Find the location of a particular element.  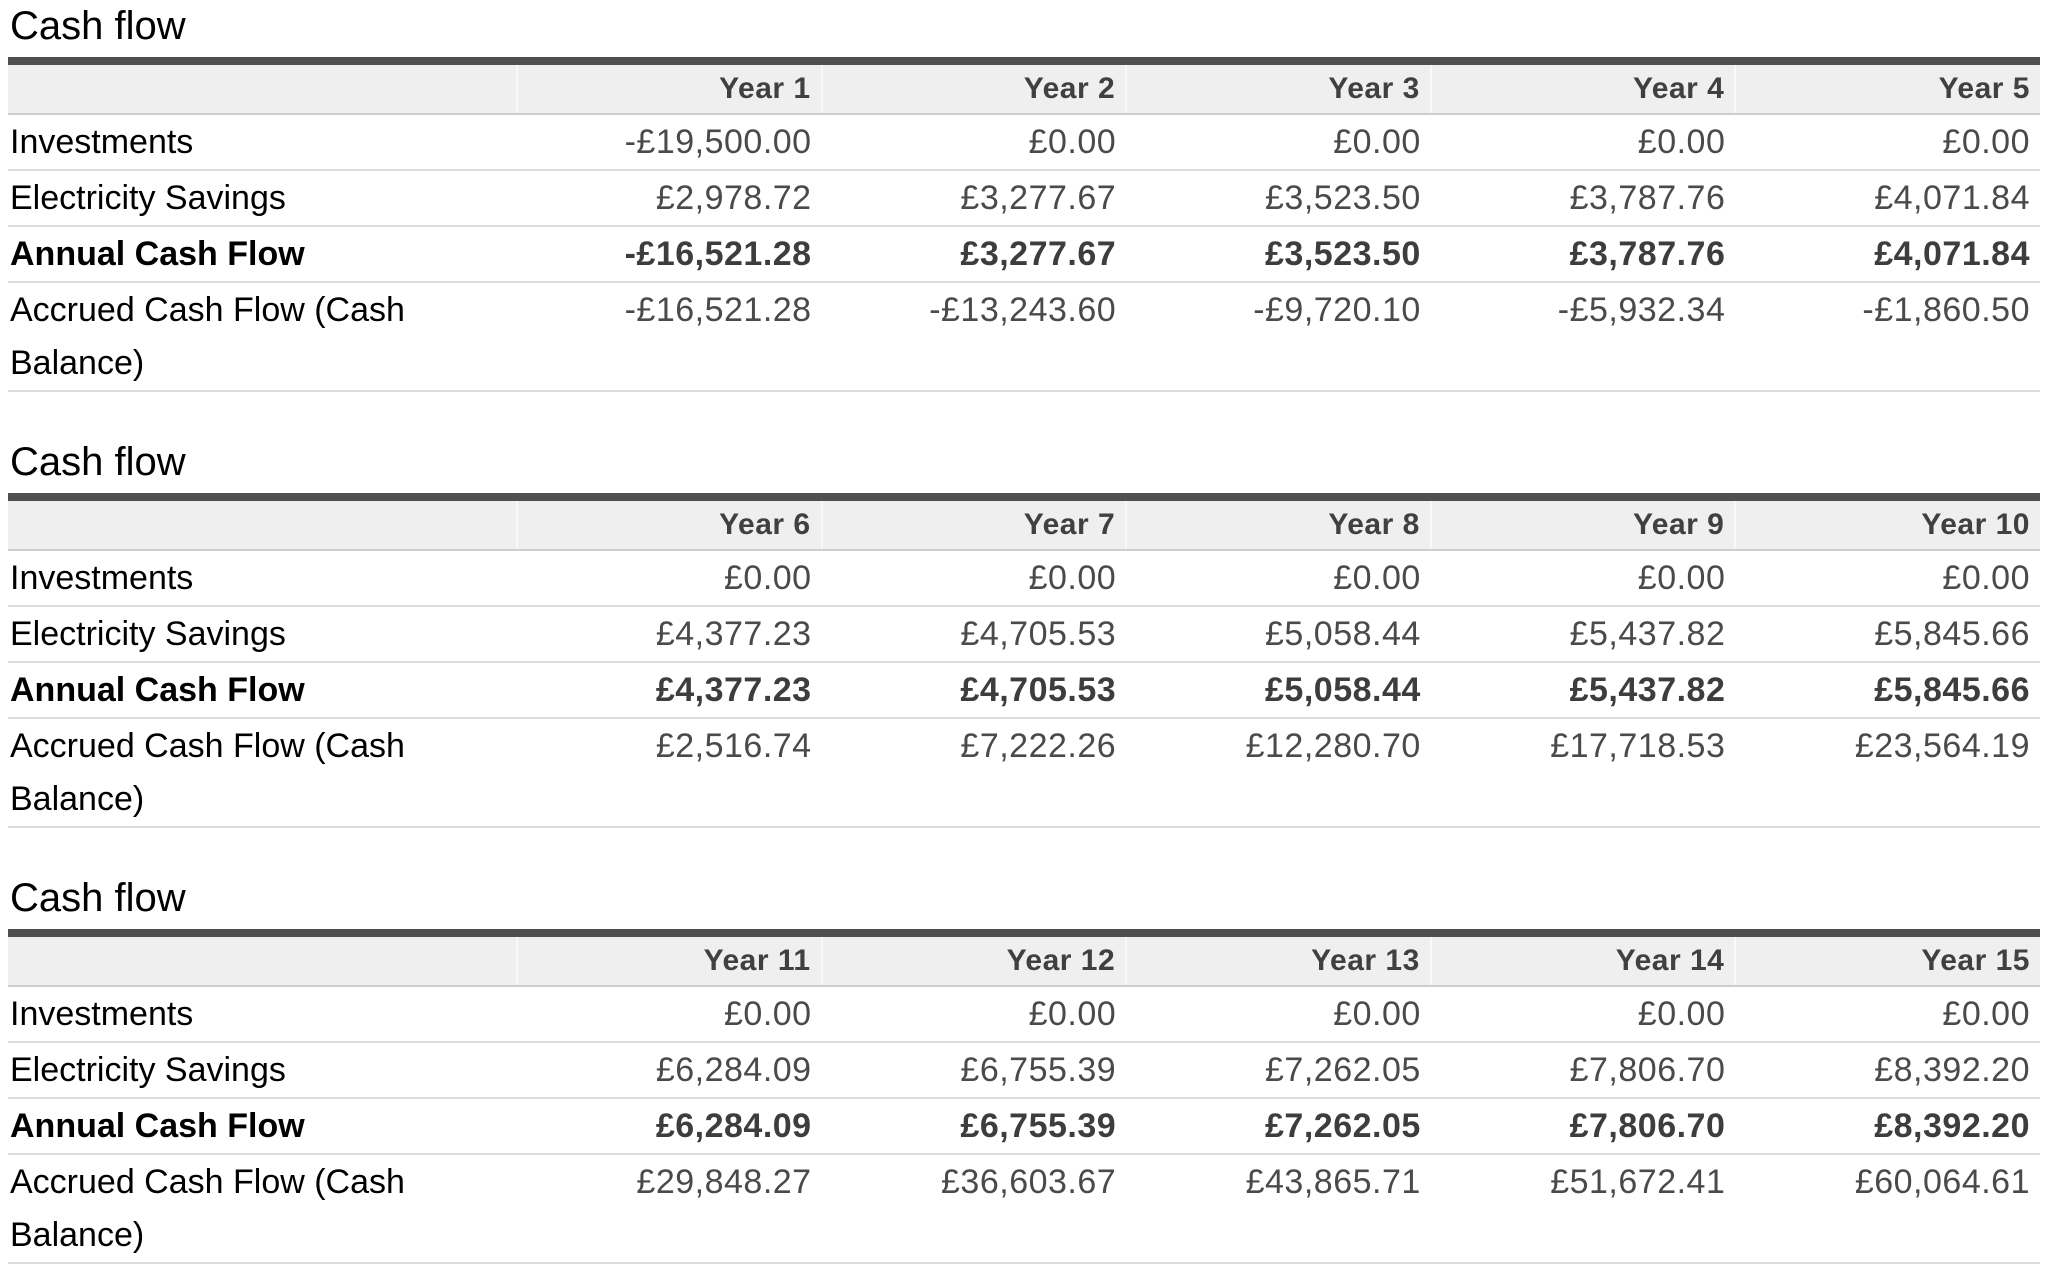

header-row: Year 6 Year 7 Year 8 Year 9 Year 10 is located at coordinates (1024, 522).